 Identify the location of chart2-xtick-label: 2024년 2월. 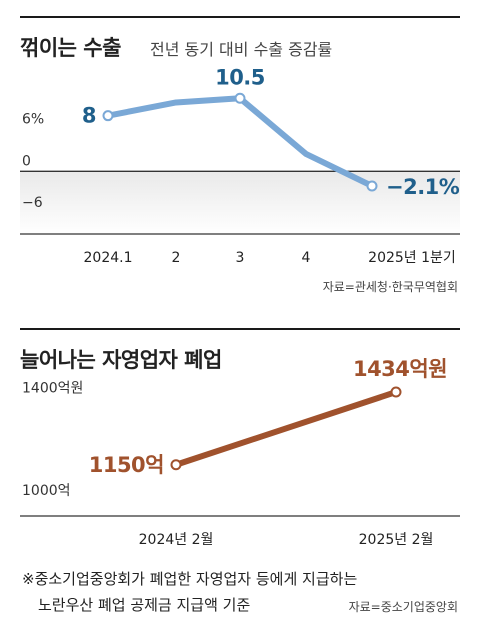
(176, 540).